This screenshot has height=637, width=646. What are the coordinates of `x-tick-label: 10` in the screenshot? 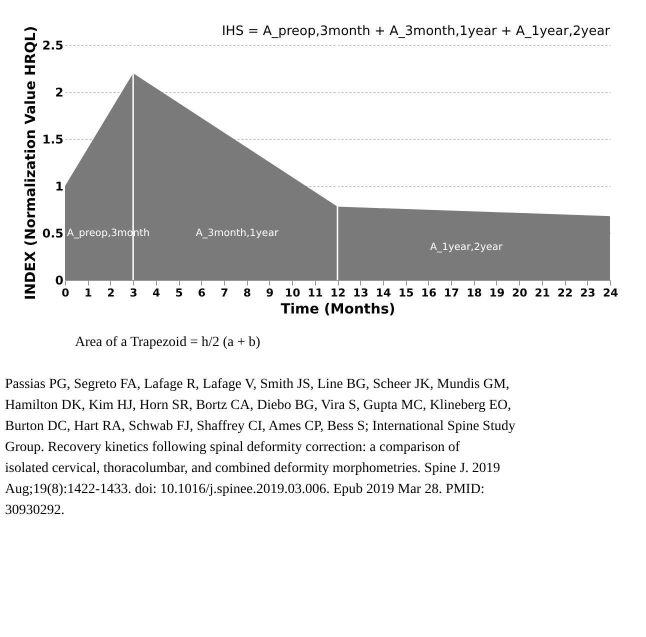 It's located at (292, 293).